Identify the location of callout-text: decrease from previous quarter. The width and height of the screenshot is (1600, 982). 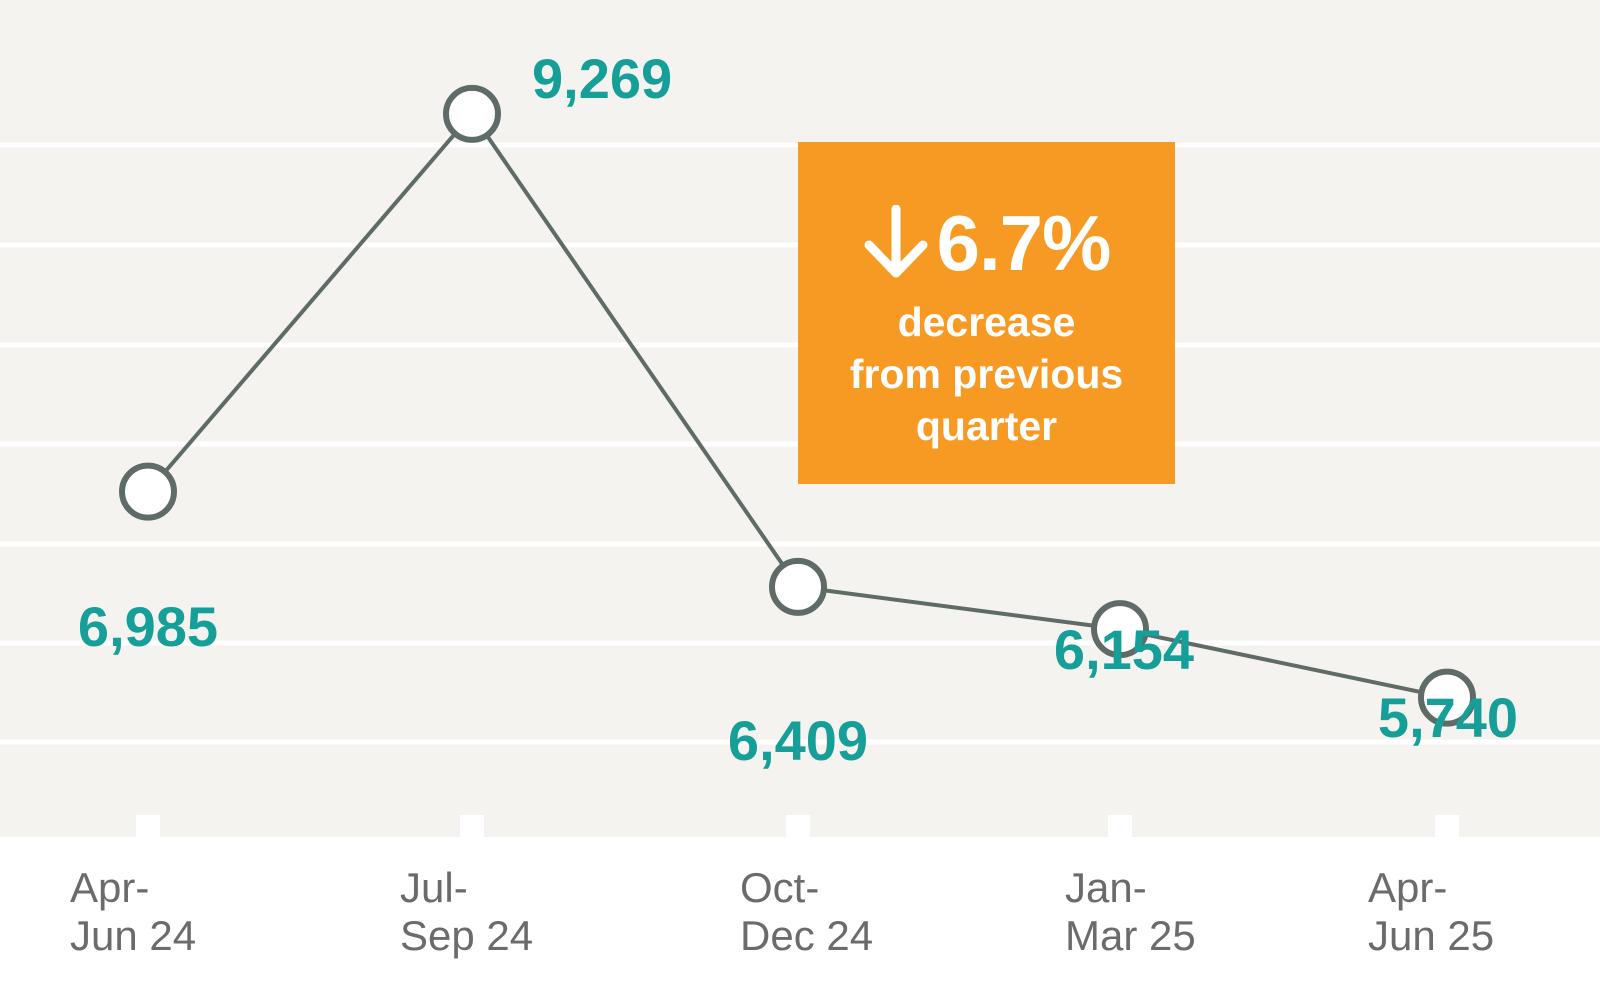
(986, 374).